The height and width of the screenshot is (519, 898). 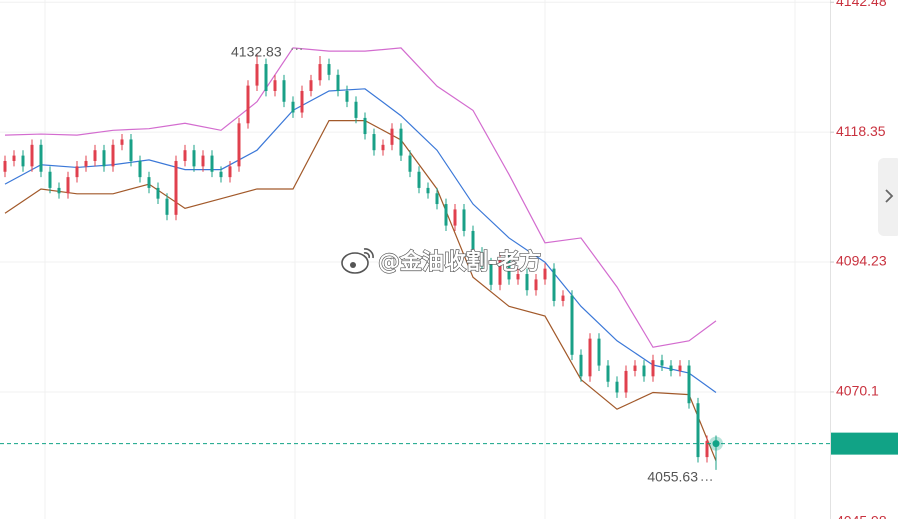 I want to click on y-tick-label: 4045.98, so click(x=861, y=516).